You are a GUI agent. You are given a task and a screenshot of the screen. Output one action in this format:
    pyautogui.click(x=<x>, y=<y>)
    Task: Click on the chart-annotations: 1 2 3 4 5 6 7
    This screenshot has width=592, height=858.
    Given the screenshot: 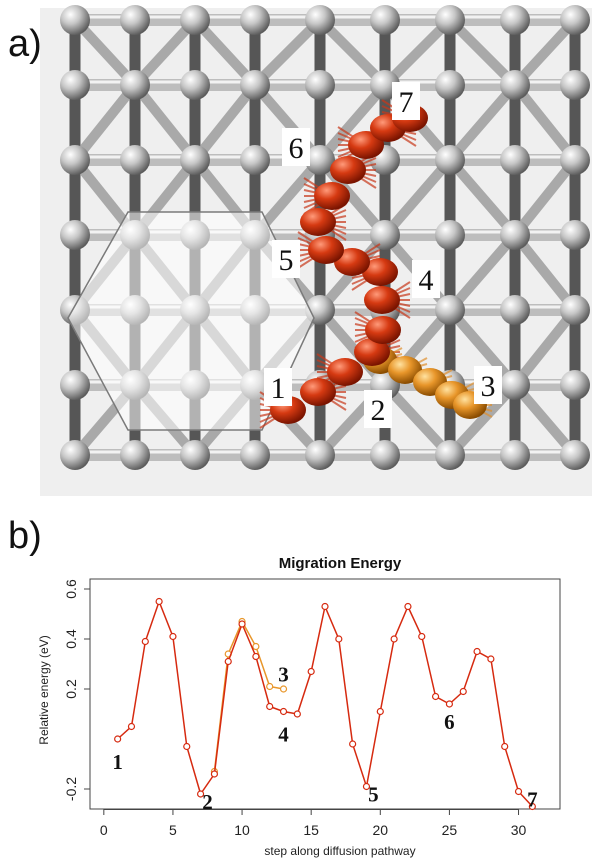 What is the action you would take?
    pyautogui.click(x=324, y=739)
    